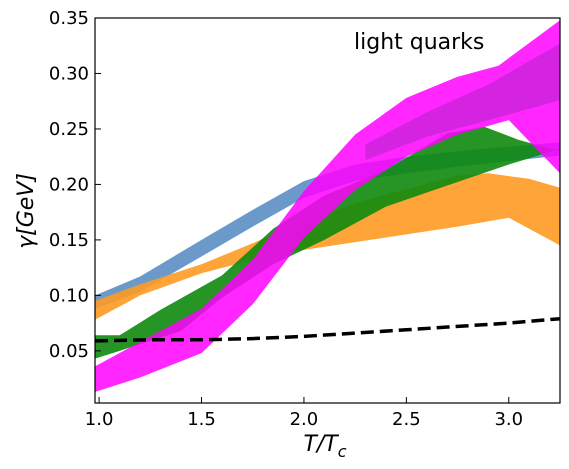 The image size is (569, 469). Describe the element at coordinates (26, 211) in the screenshot. I see `y-axis-label: γ[GeV]` at that location.